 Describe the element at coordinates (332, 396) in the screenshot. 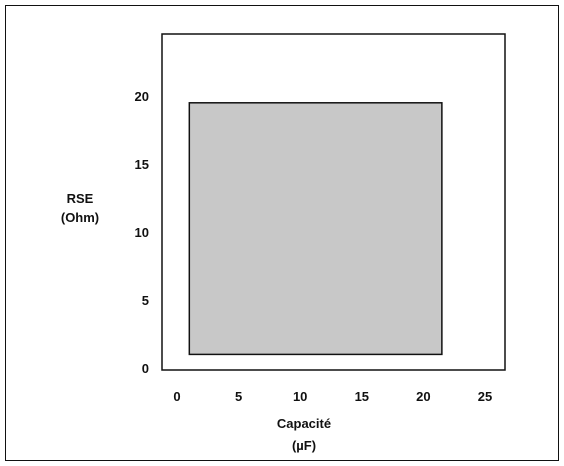

I see `x-tick-labels: 0 5 10 15 20 25` at that location.